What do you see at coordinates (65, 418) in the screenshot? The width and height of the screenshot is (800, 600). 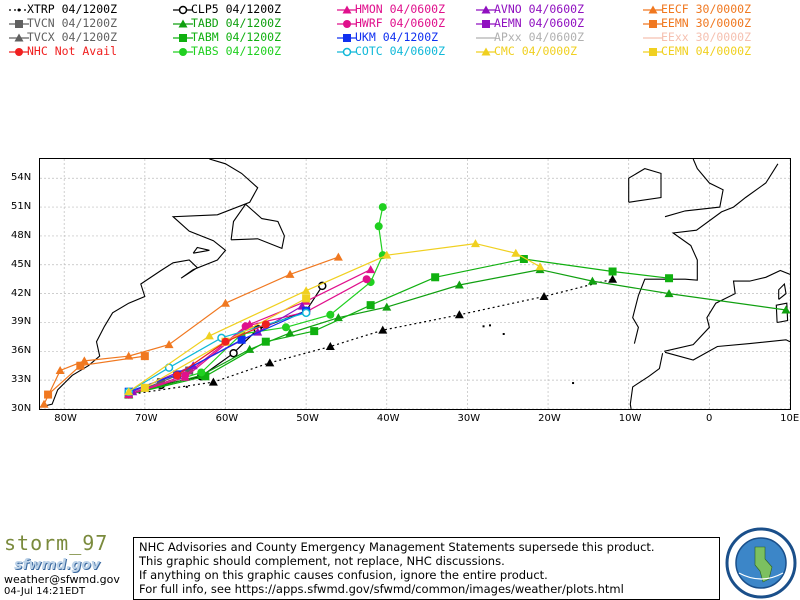 I see `longitude-tick-label: 80W` at bounding box center [65, 418].